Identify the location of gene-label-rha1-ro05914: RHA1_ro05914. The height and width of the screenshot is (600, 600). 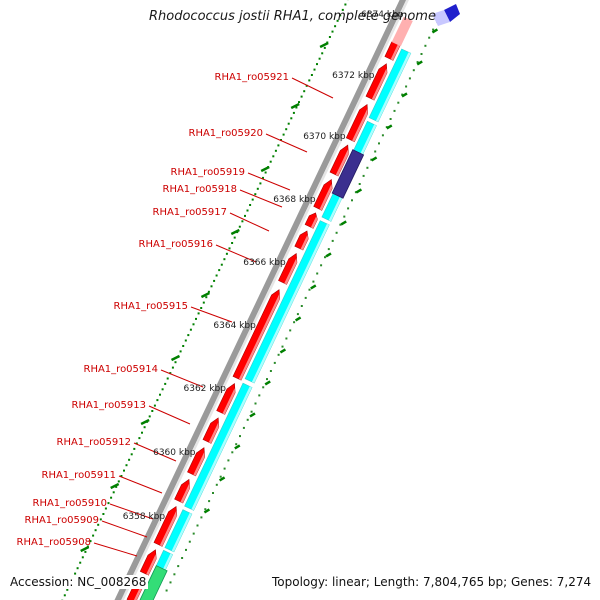
(121, 369).